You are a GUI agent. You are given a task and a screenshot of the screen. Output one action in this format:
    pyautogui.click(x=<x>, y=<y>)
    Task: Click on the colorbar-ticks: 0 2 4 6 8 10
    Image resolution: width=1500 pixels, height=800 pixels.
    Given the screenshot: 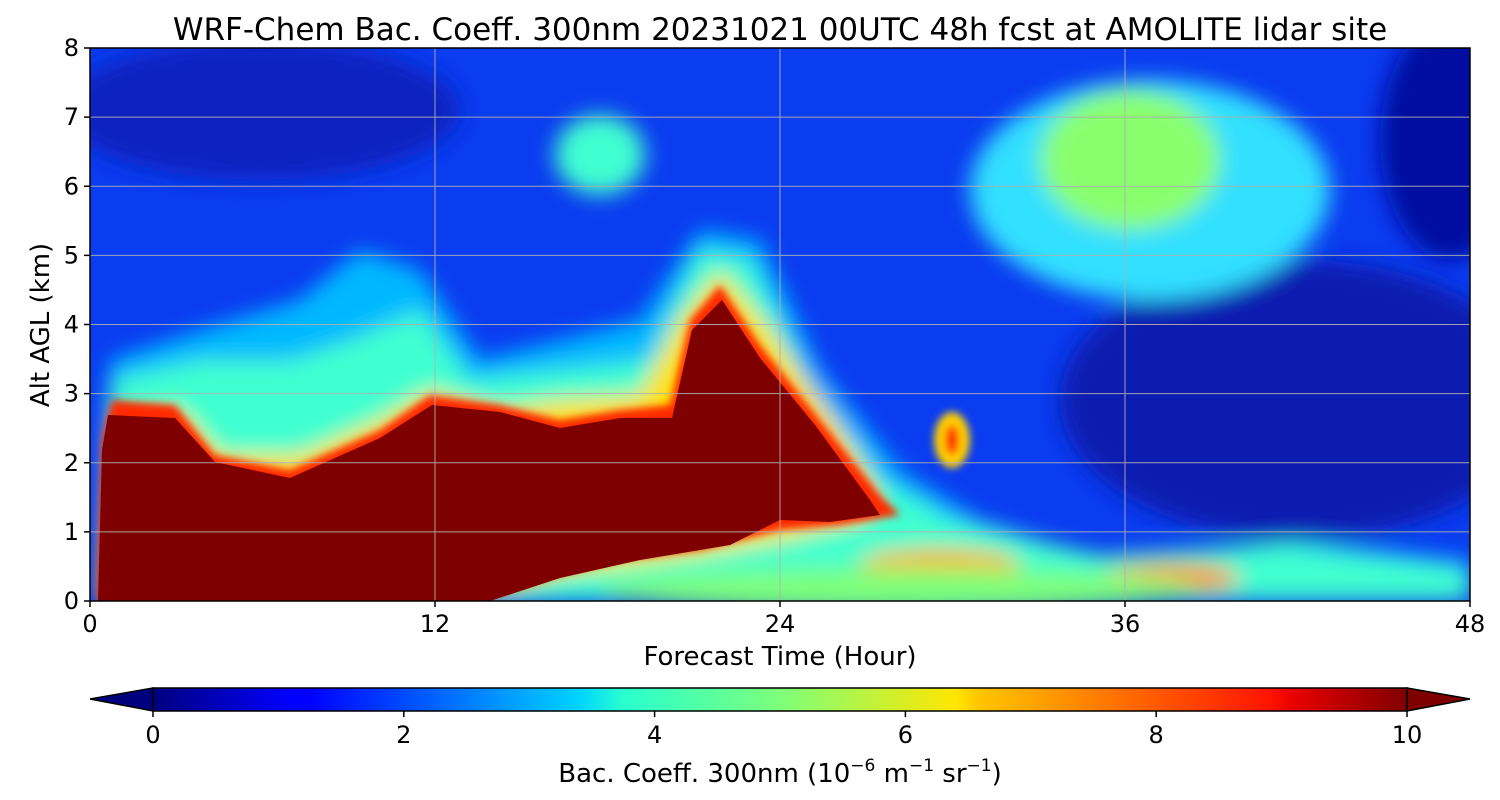 What is the action you would take?
    pyautogui.click(x=783, y=730)
    